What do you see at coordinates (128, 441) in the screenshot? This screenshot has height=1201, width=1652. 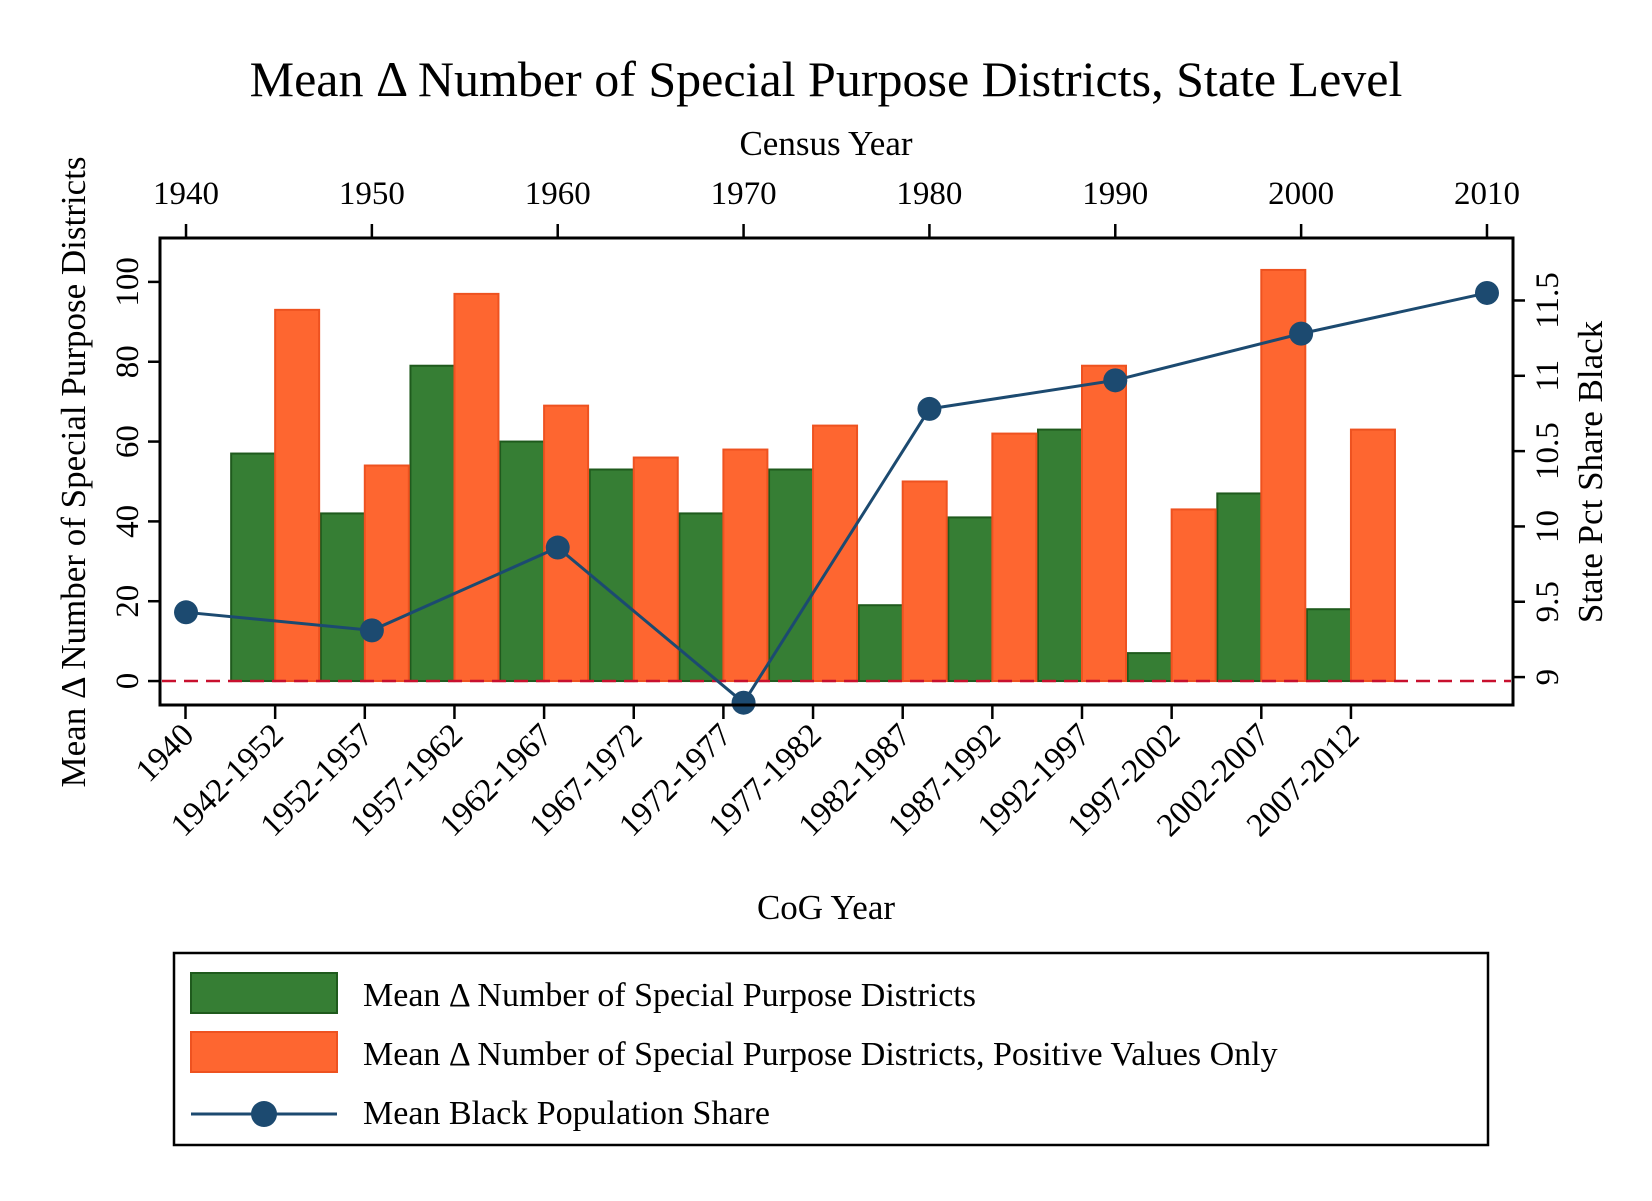 I see `left-tick-label: 60` at bounding box center [128, 441].